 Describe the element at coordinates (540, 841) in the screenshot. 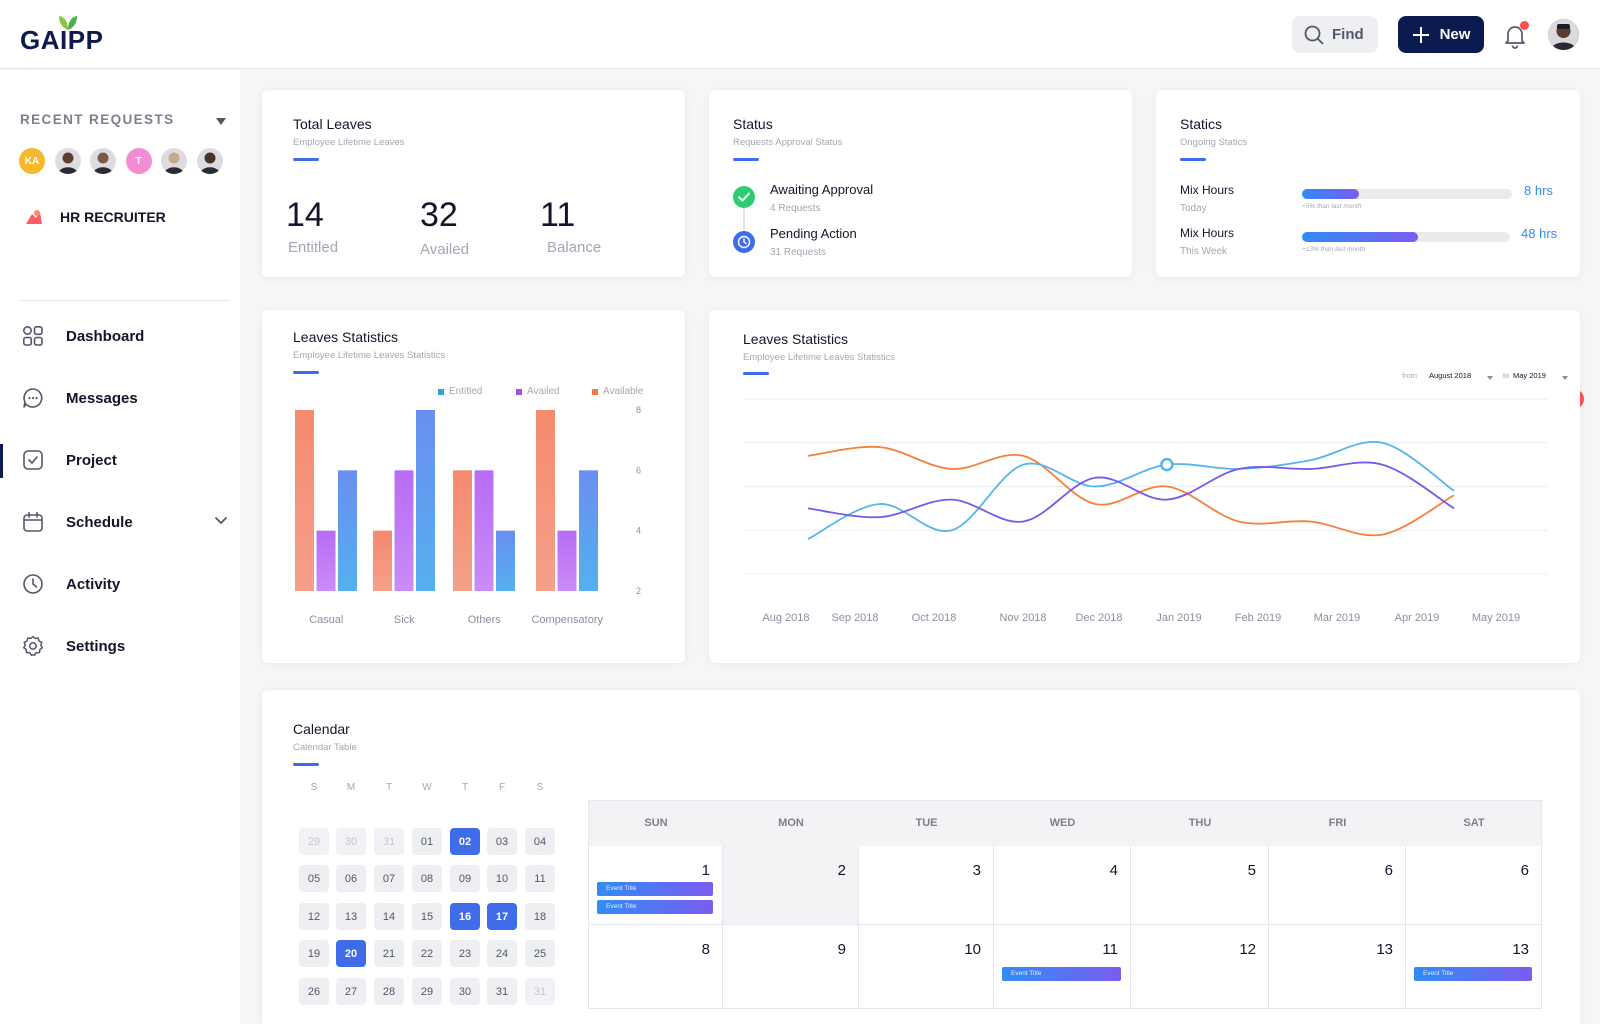

I see `day-cell: 04` at that location.